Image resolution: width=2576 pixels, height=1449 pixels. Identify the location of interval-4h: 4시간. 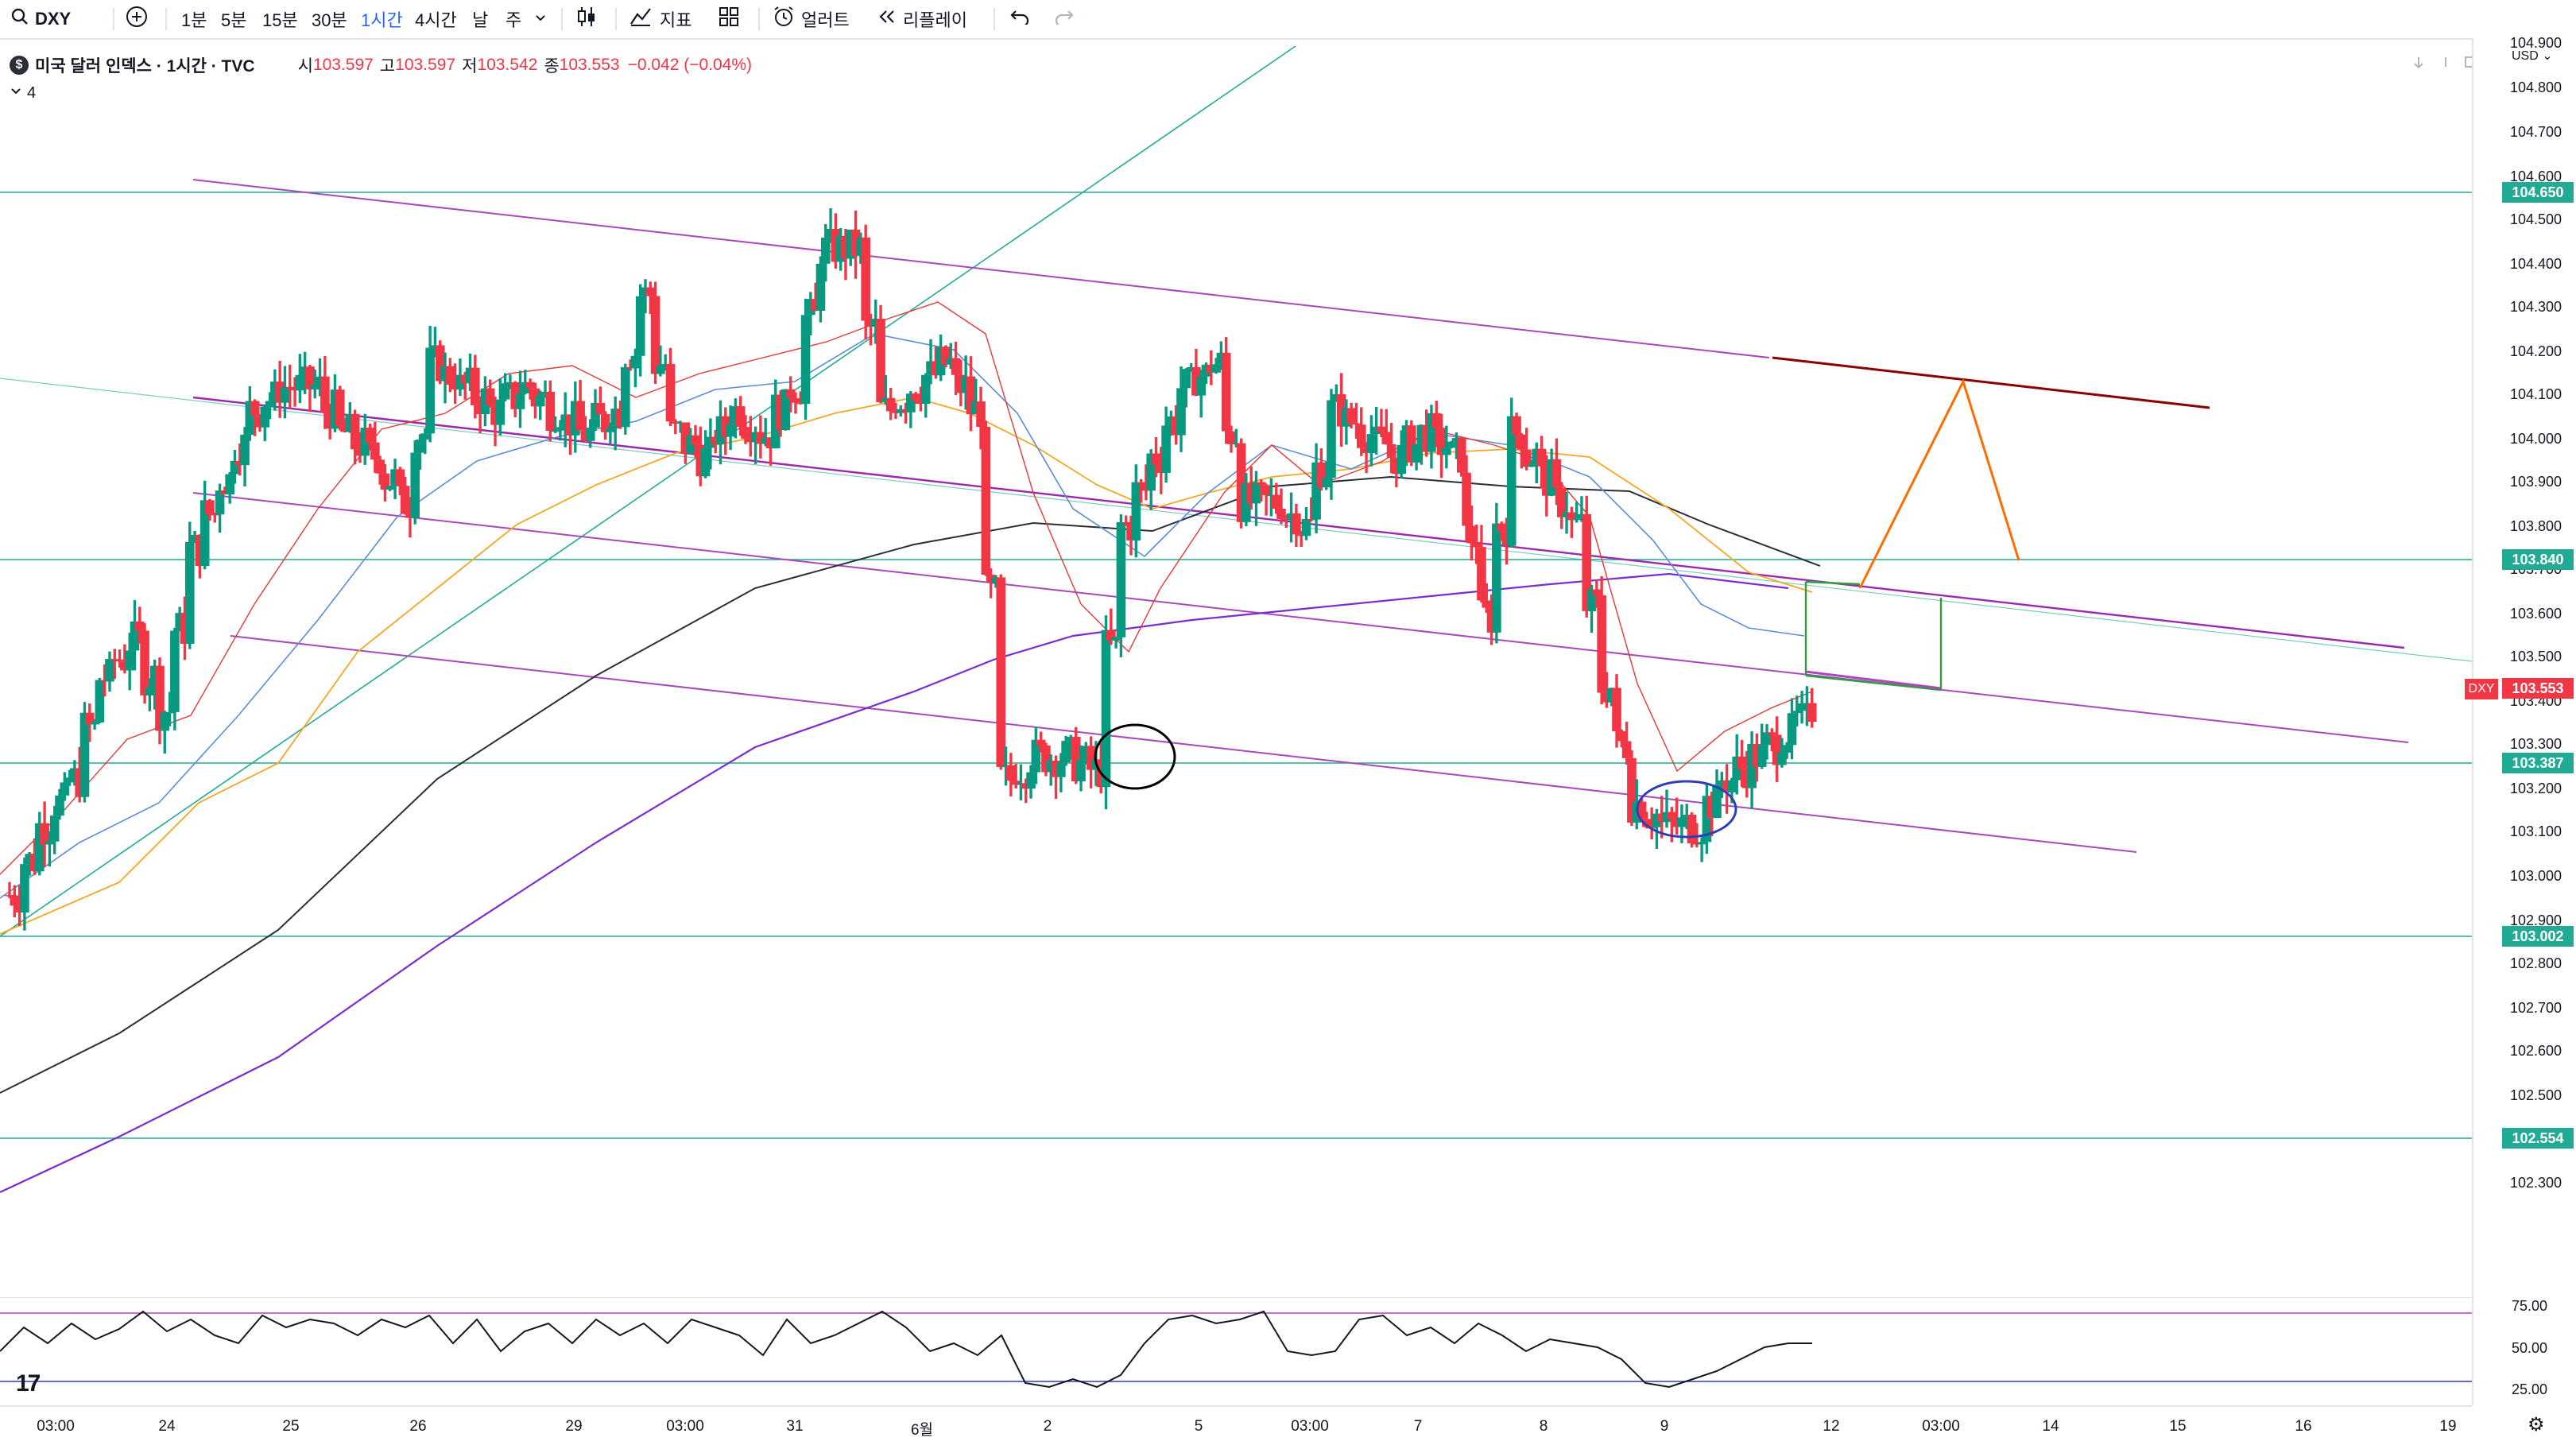
(436, 20).